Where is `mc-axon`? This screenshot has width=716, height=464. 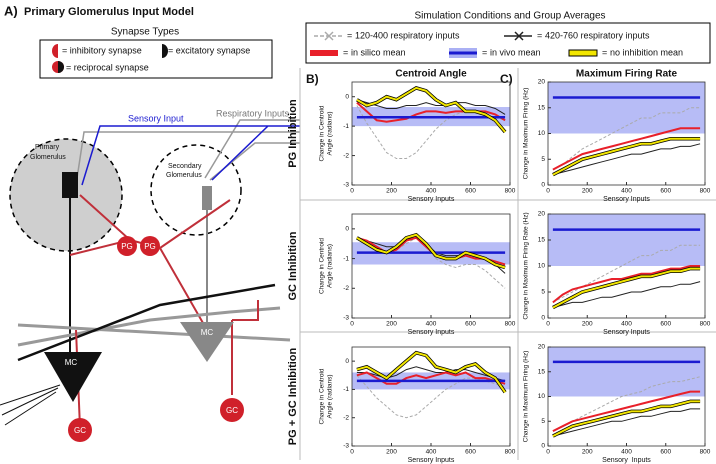 mc-axon is located at coordinates (30, 405).